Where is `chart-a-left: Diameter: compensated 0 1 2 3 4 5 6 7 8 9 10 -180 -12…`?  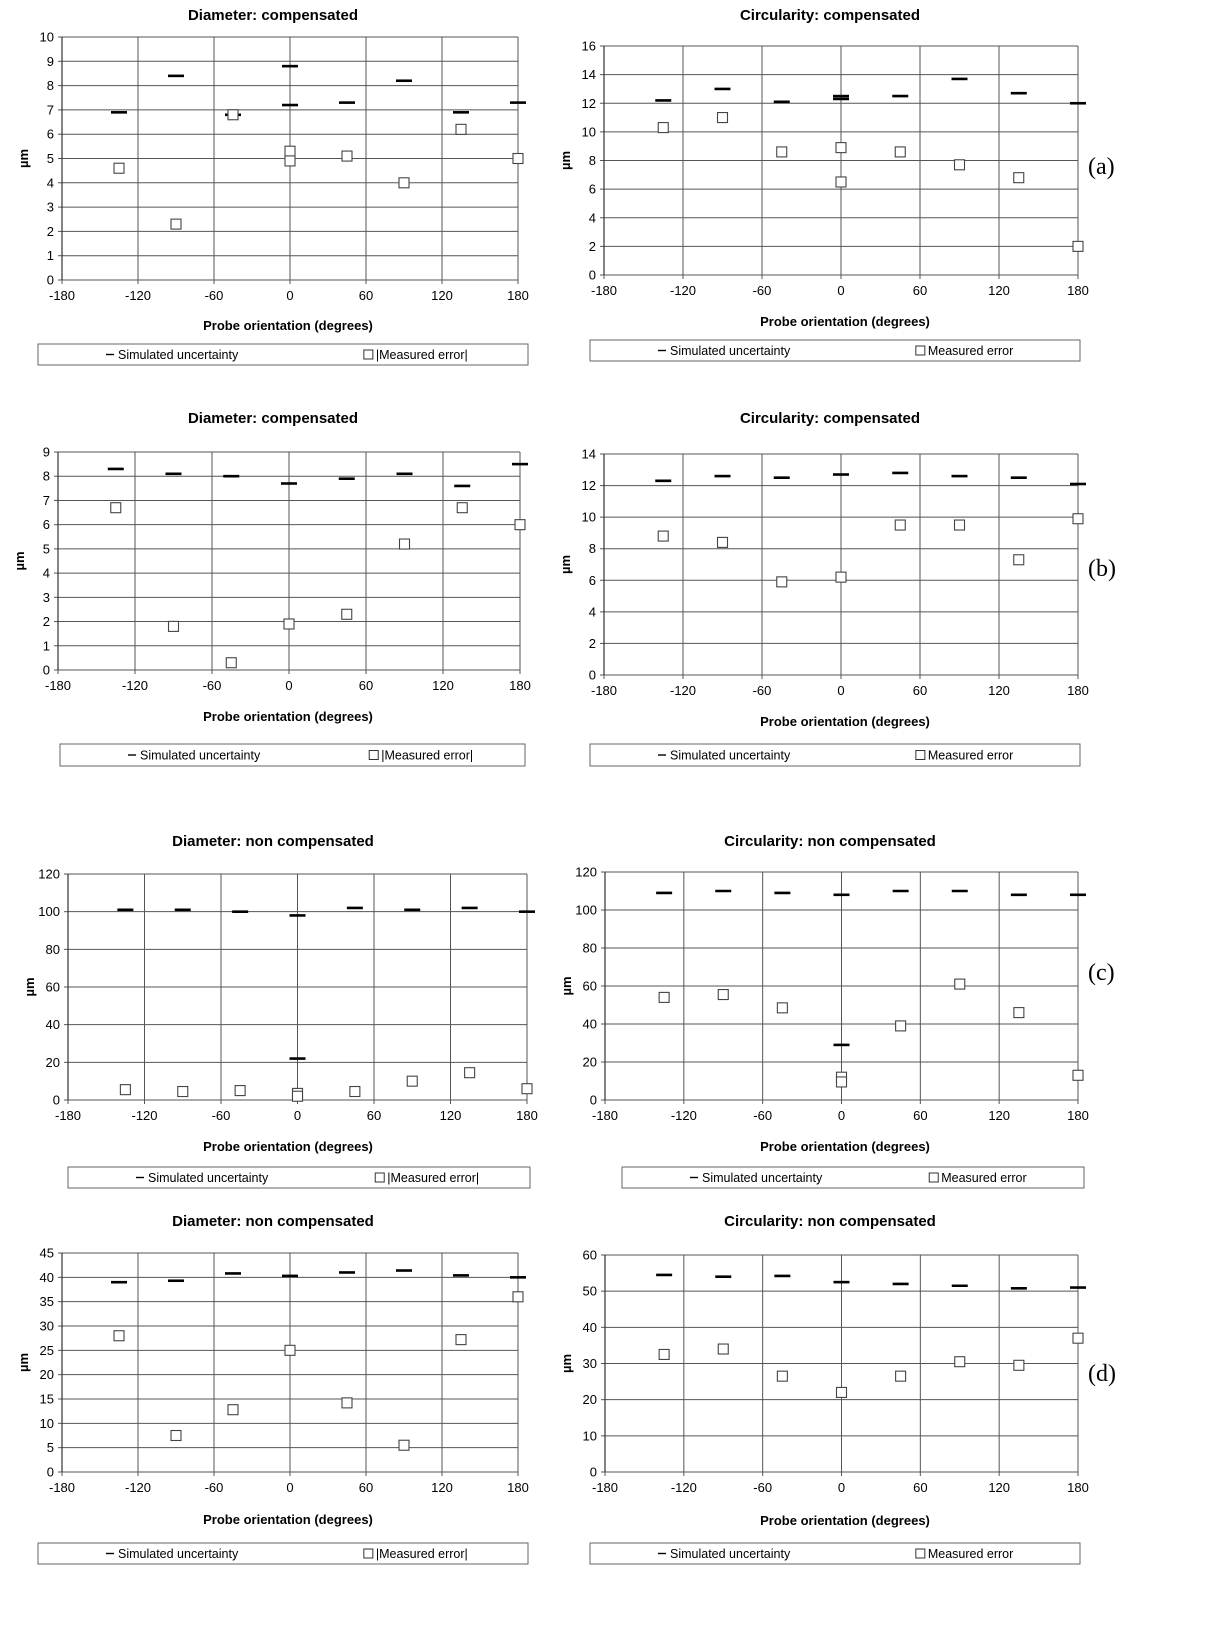 chart-a-left: Diameter: compensated 0 1 2 3 4 5 6 7 8 9 10 -180 -12… is located at coordinates (272, 186).